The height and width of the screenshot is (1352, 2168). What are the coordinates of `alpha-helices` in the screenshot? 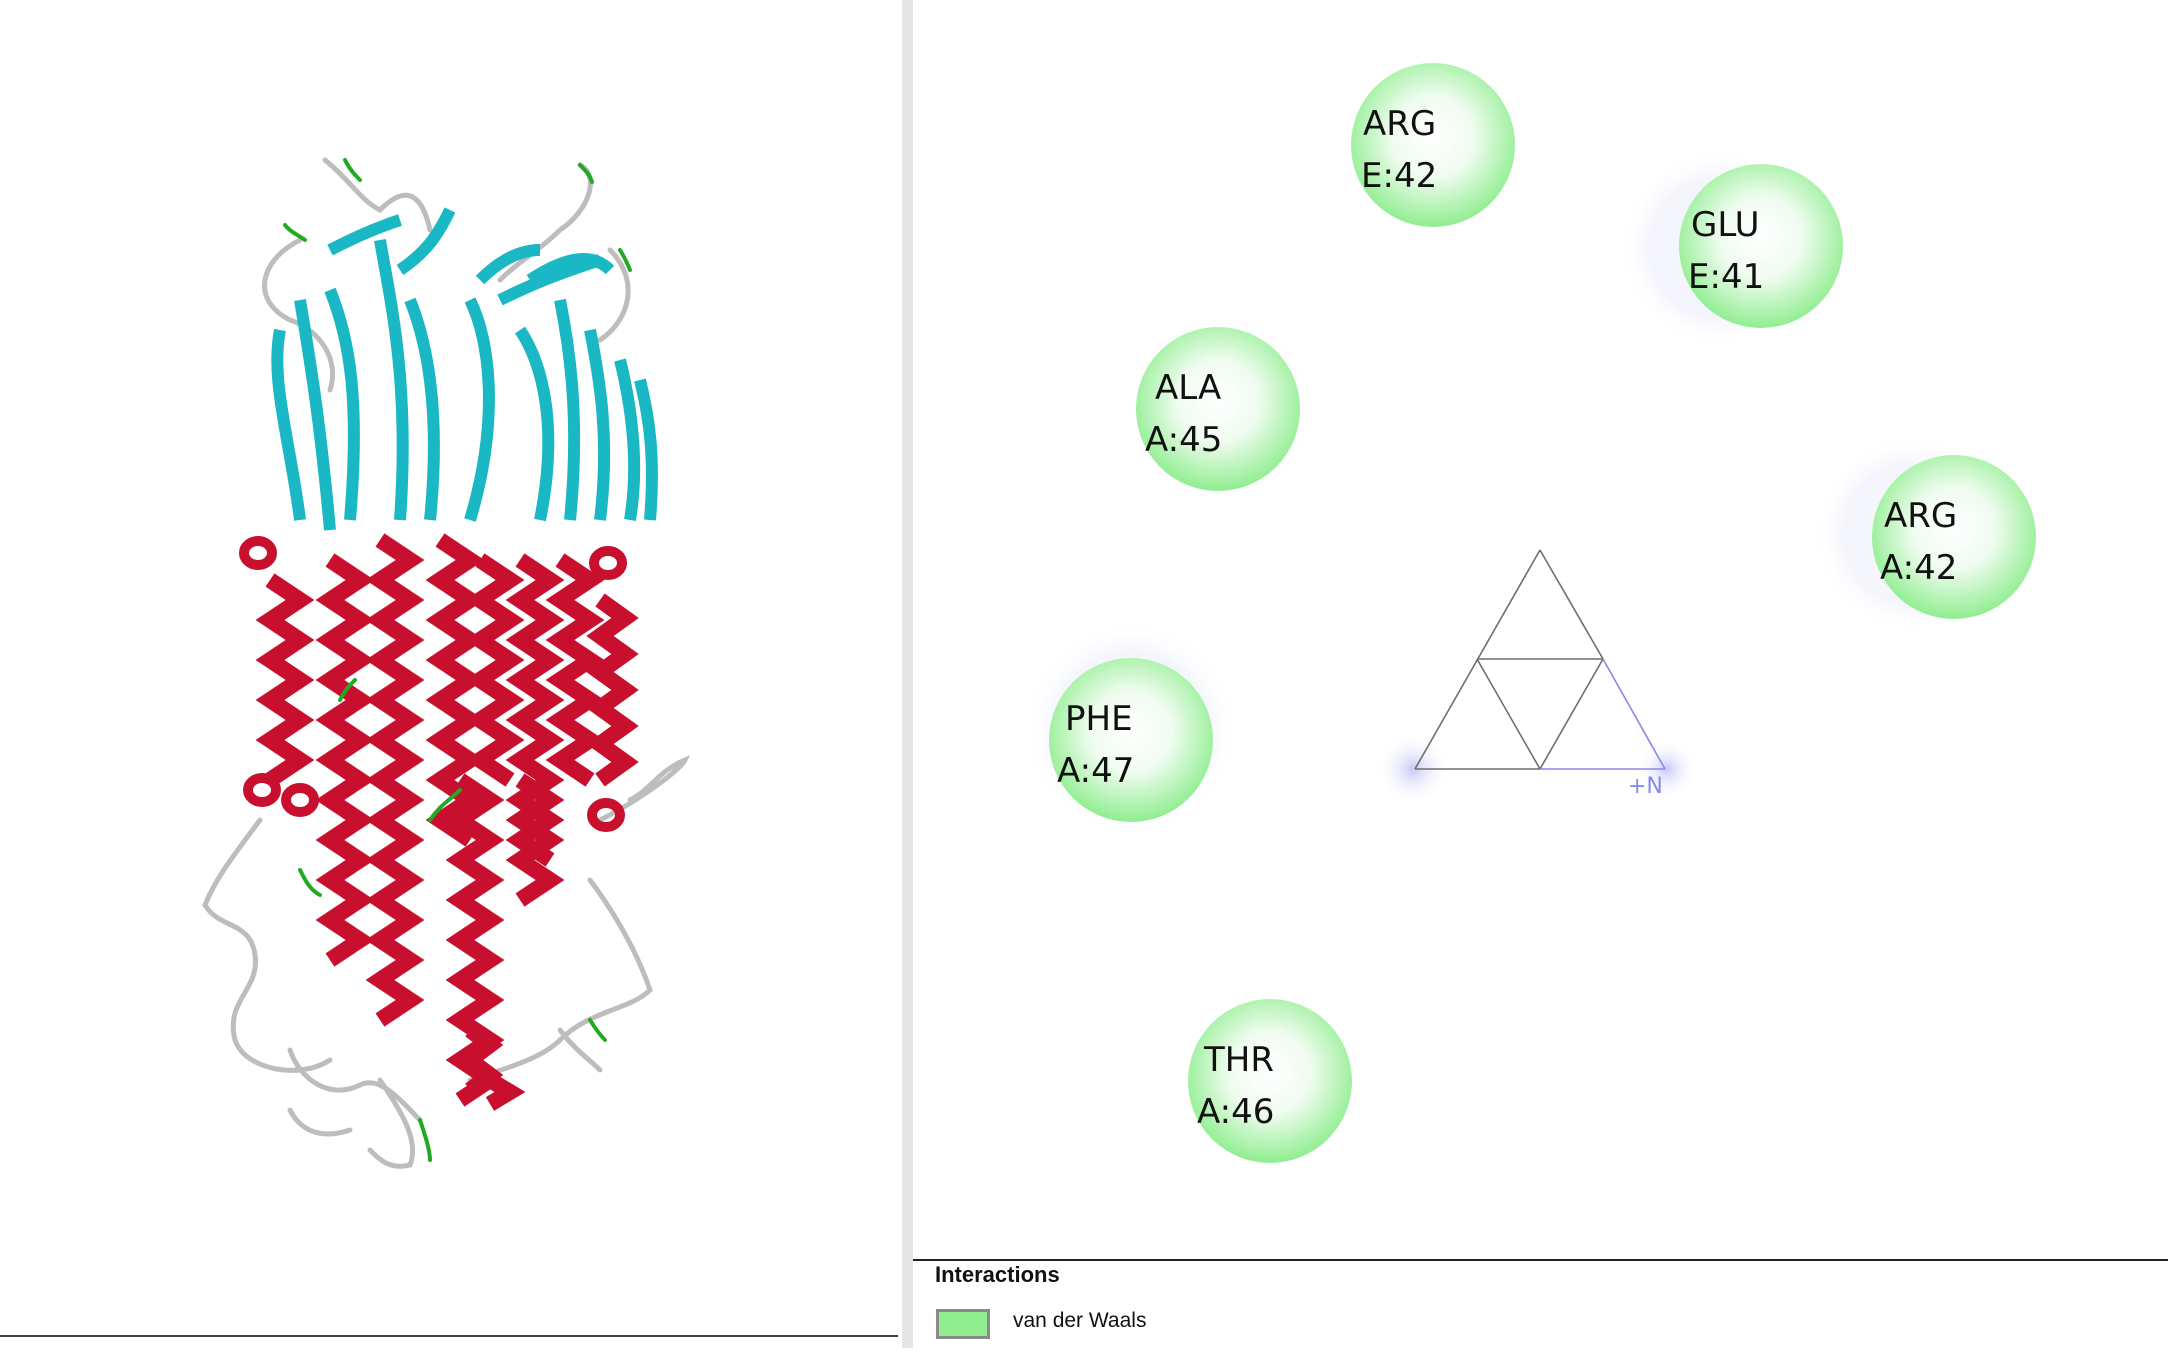 It's located at (447, 822).